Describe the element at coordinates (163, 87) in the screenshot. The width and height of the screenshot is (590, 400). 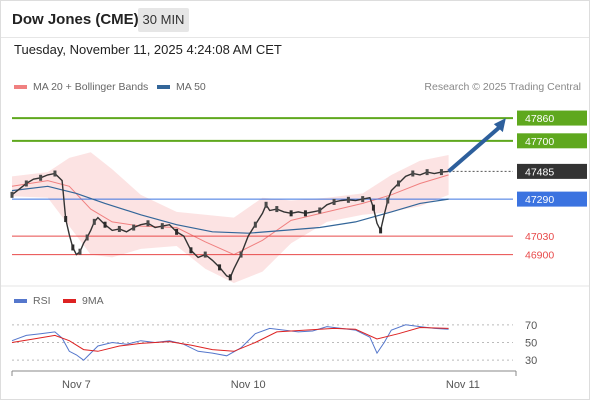
I see `ma50-swatch` at that location.